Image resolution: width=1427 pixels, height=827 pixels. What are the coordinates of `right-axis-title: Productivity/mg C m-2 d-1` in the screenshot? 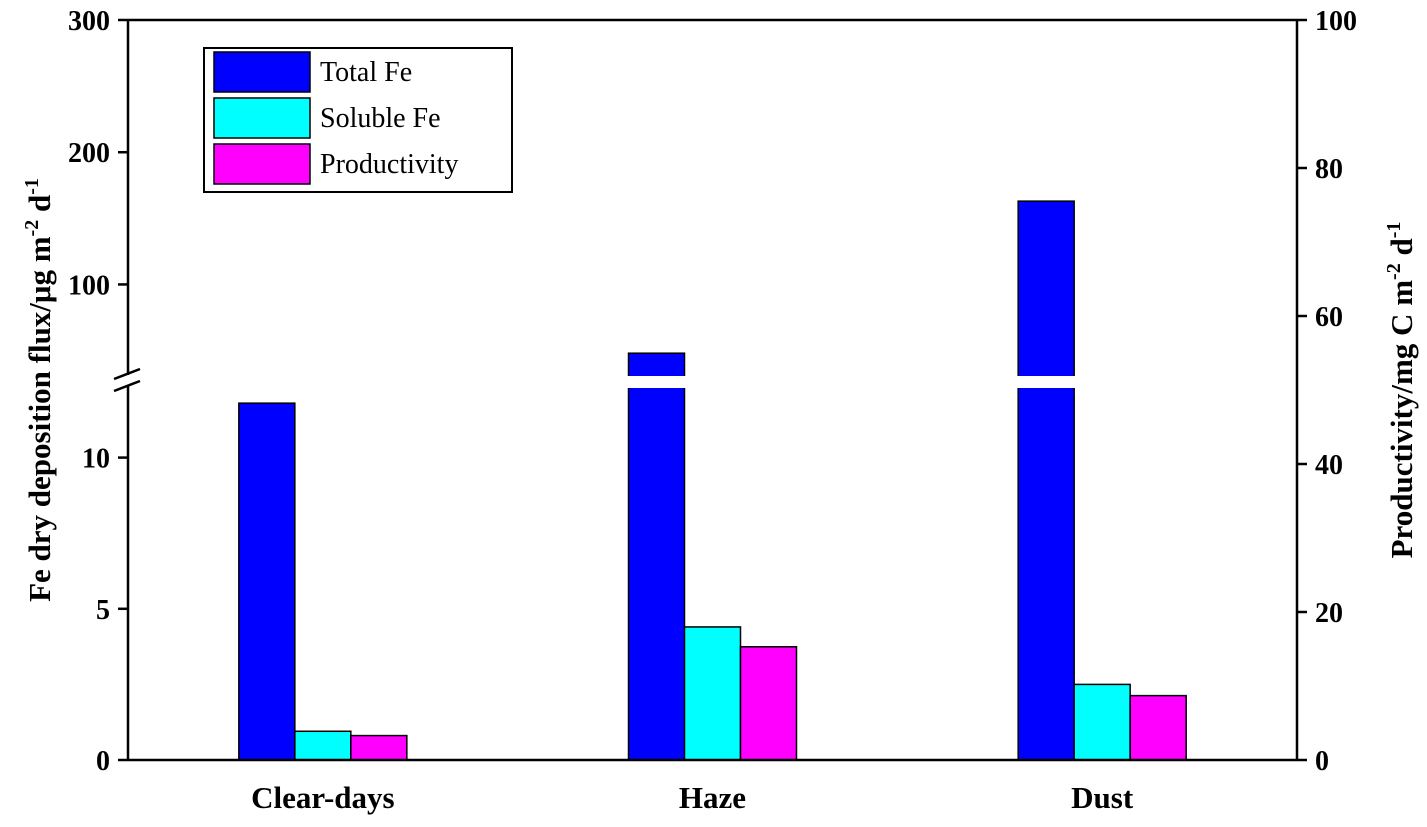 It's located at (1401, 390).